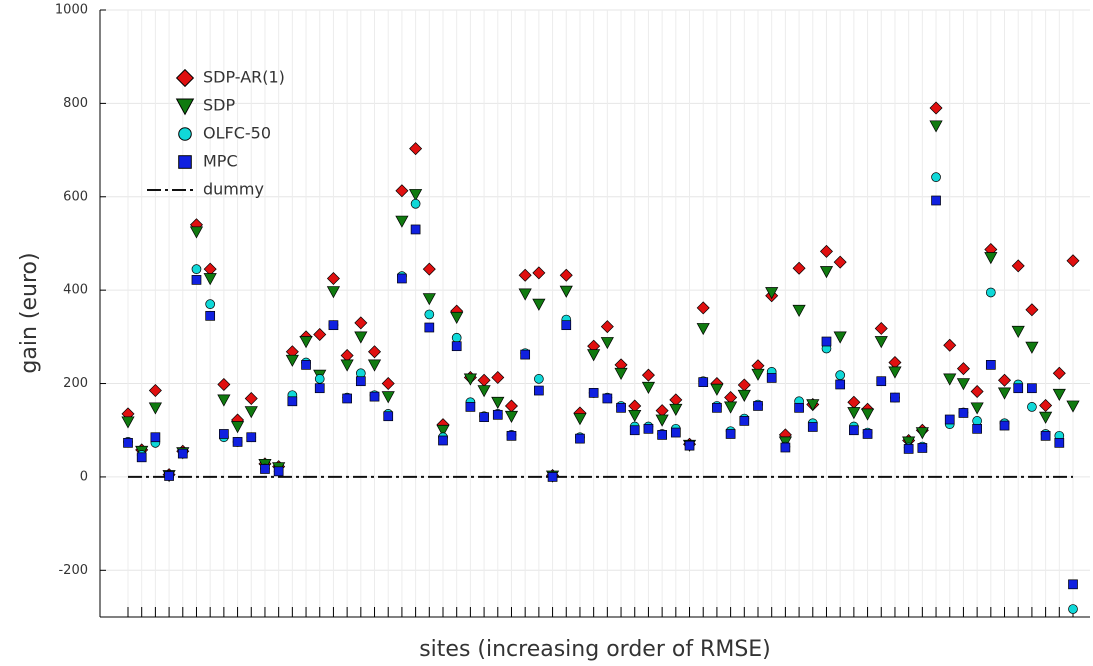 This screenshot has height=666, width=1093. Describe the element at coordinates (29, 312) in the screenshot. I see `y-axis-label: gain (euro)` at that location.